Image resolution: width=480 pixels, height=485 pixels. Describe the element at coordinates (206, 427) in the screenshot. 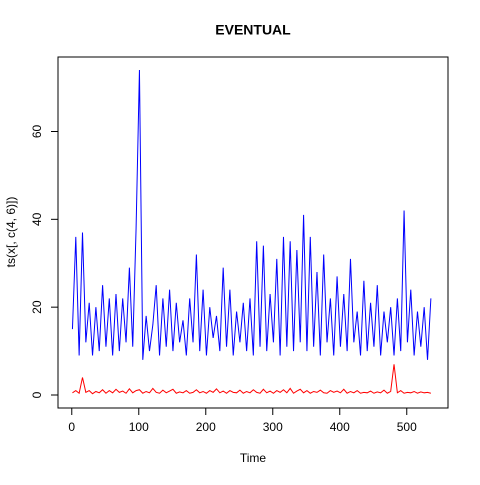

I see `x-tick-label: 200` at that location.